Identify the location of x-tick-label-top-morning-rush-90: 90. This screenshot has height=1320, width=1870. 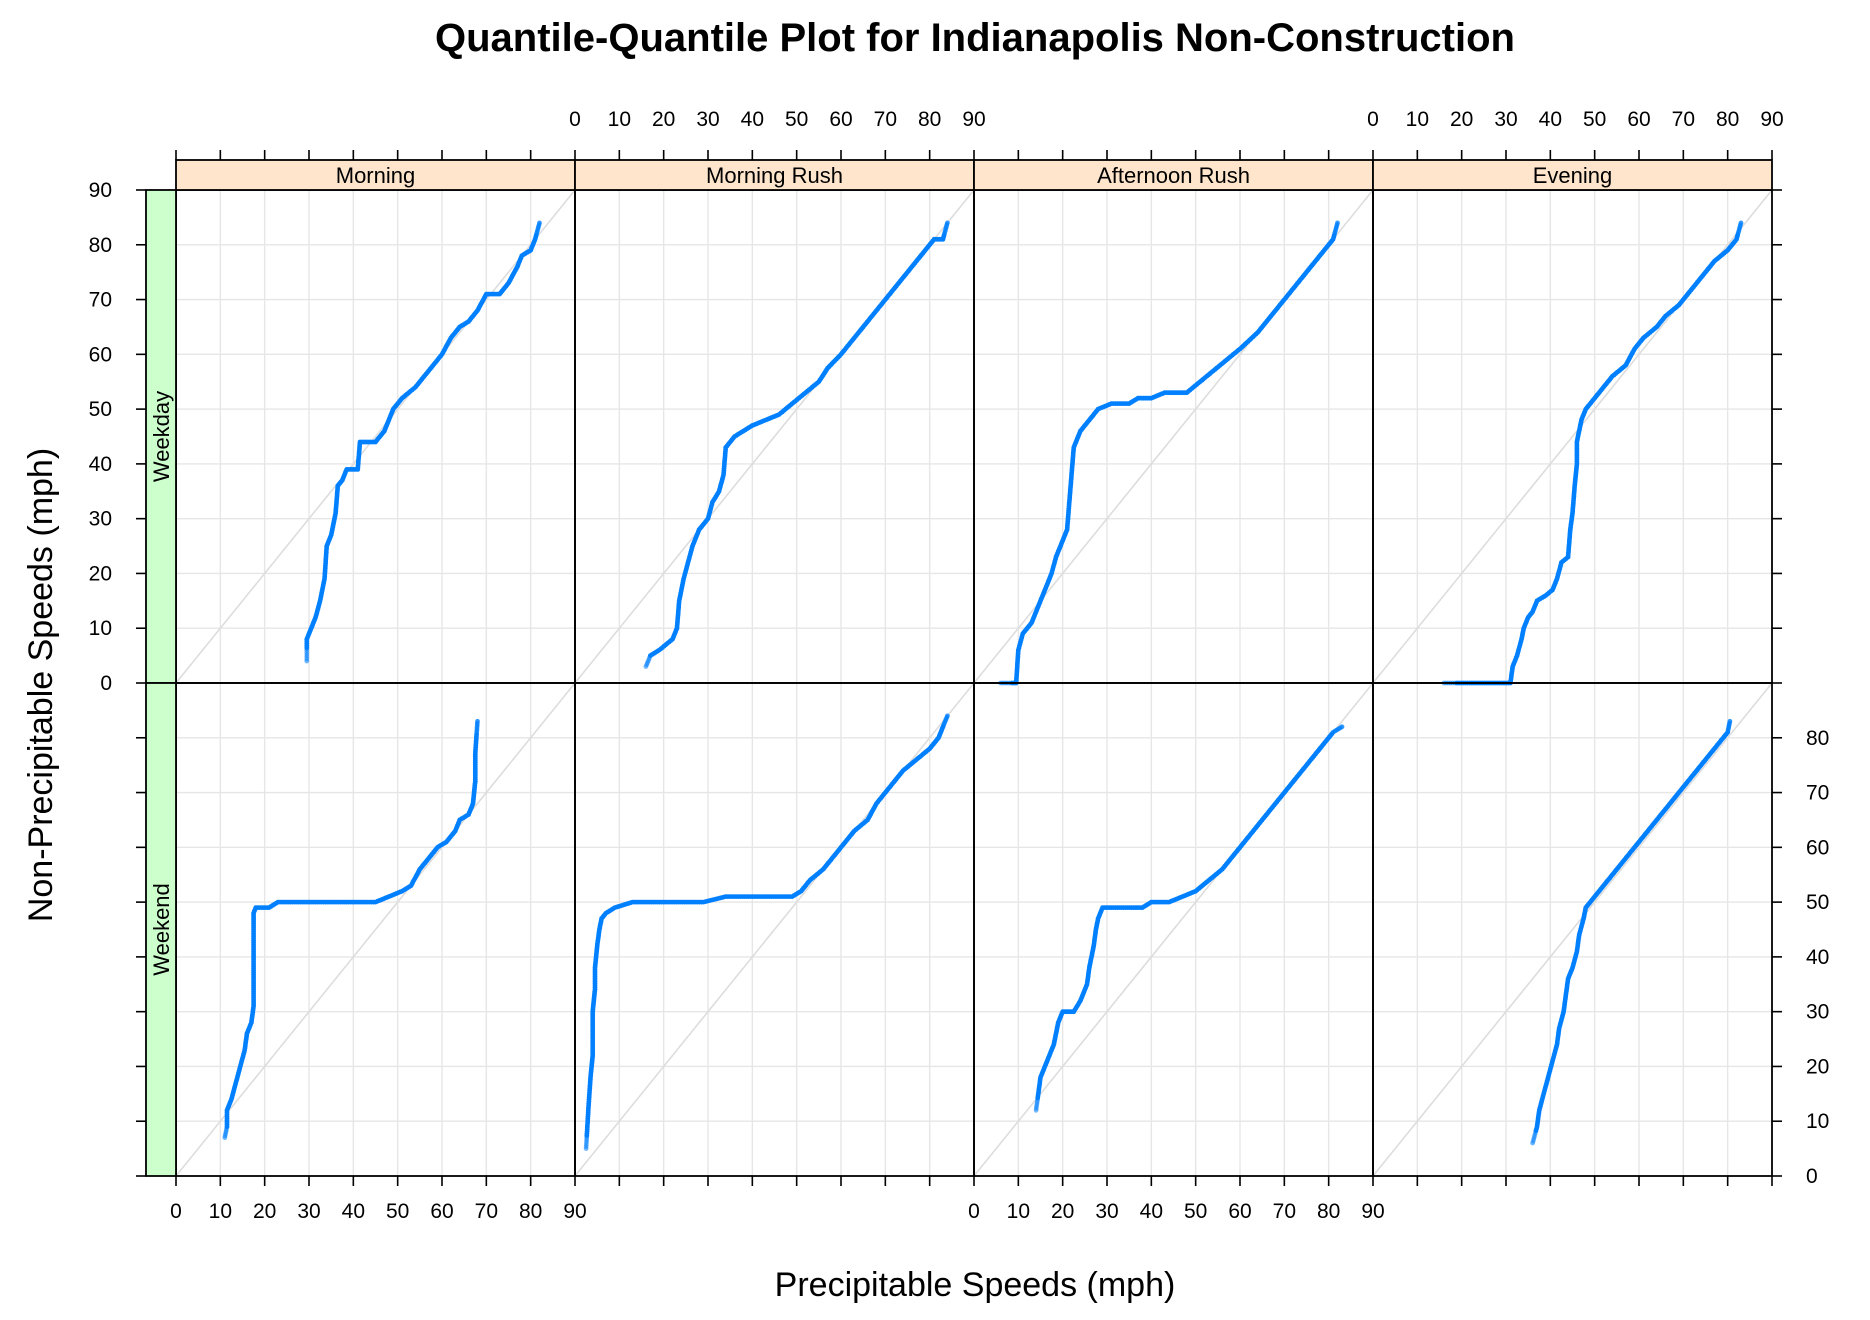
(973, 119).